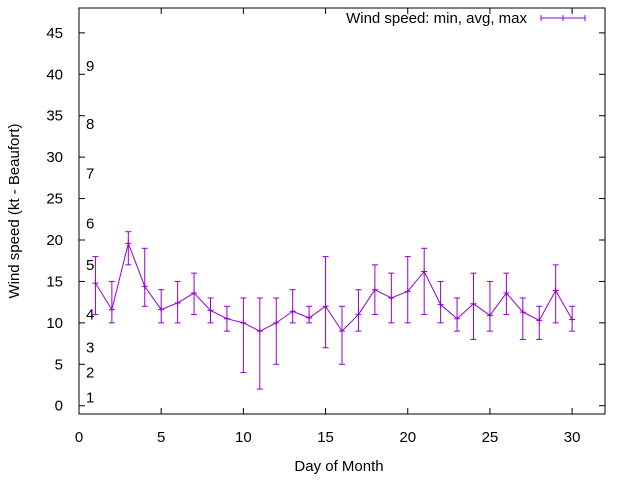 The height and width of the screenshot is (480, 640). I want to click on beaufort-label: 5, so click(90, 265).